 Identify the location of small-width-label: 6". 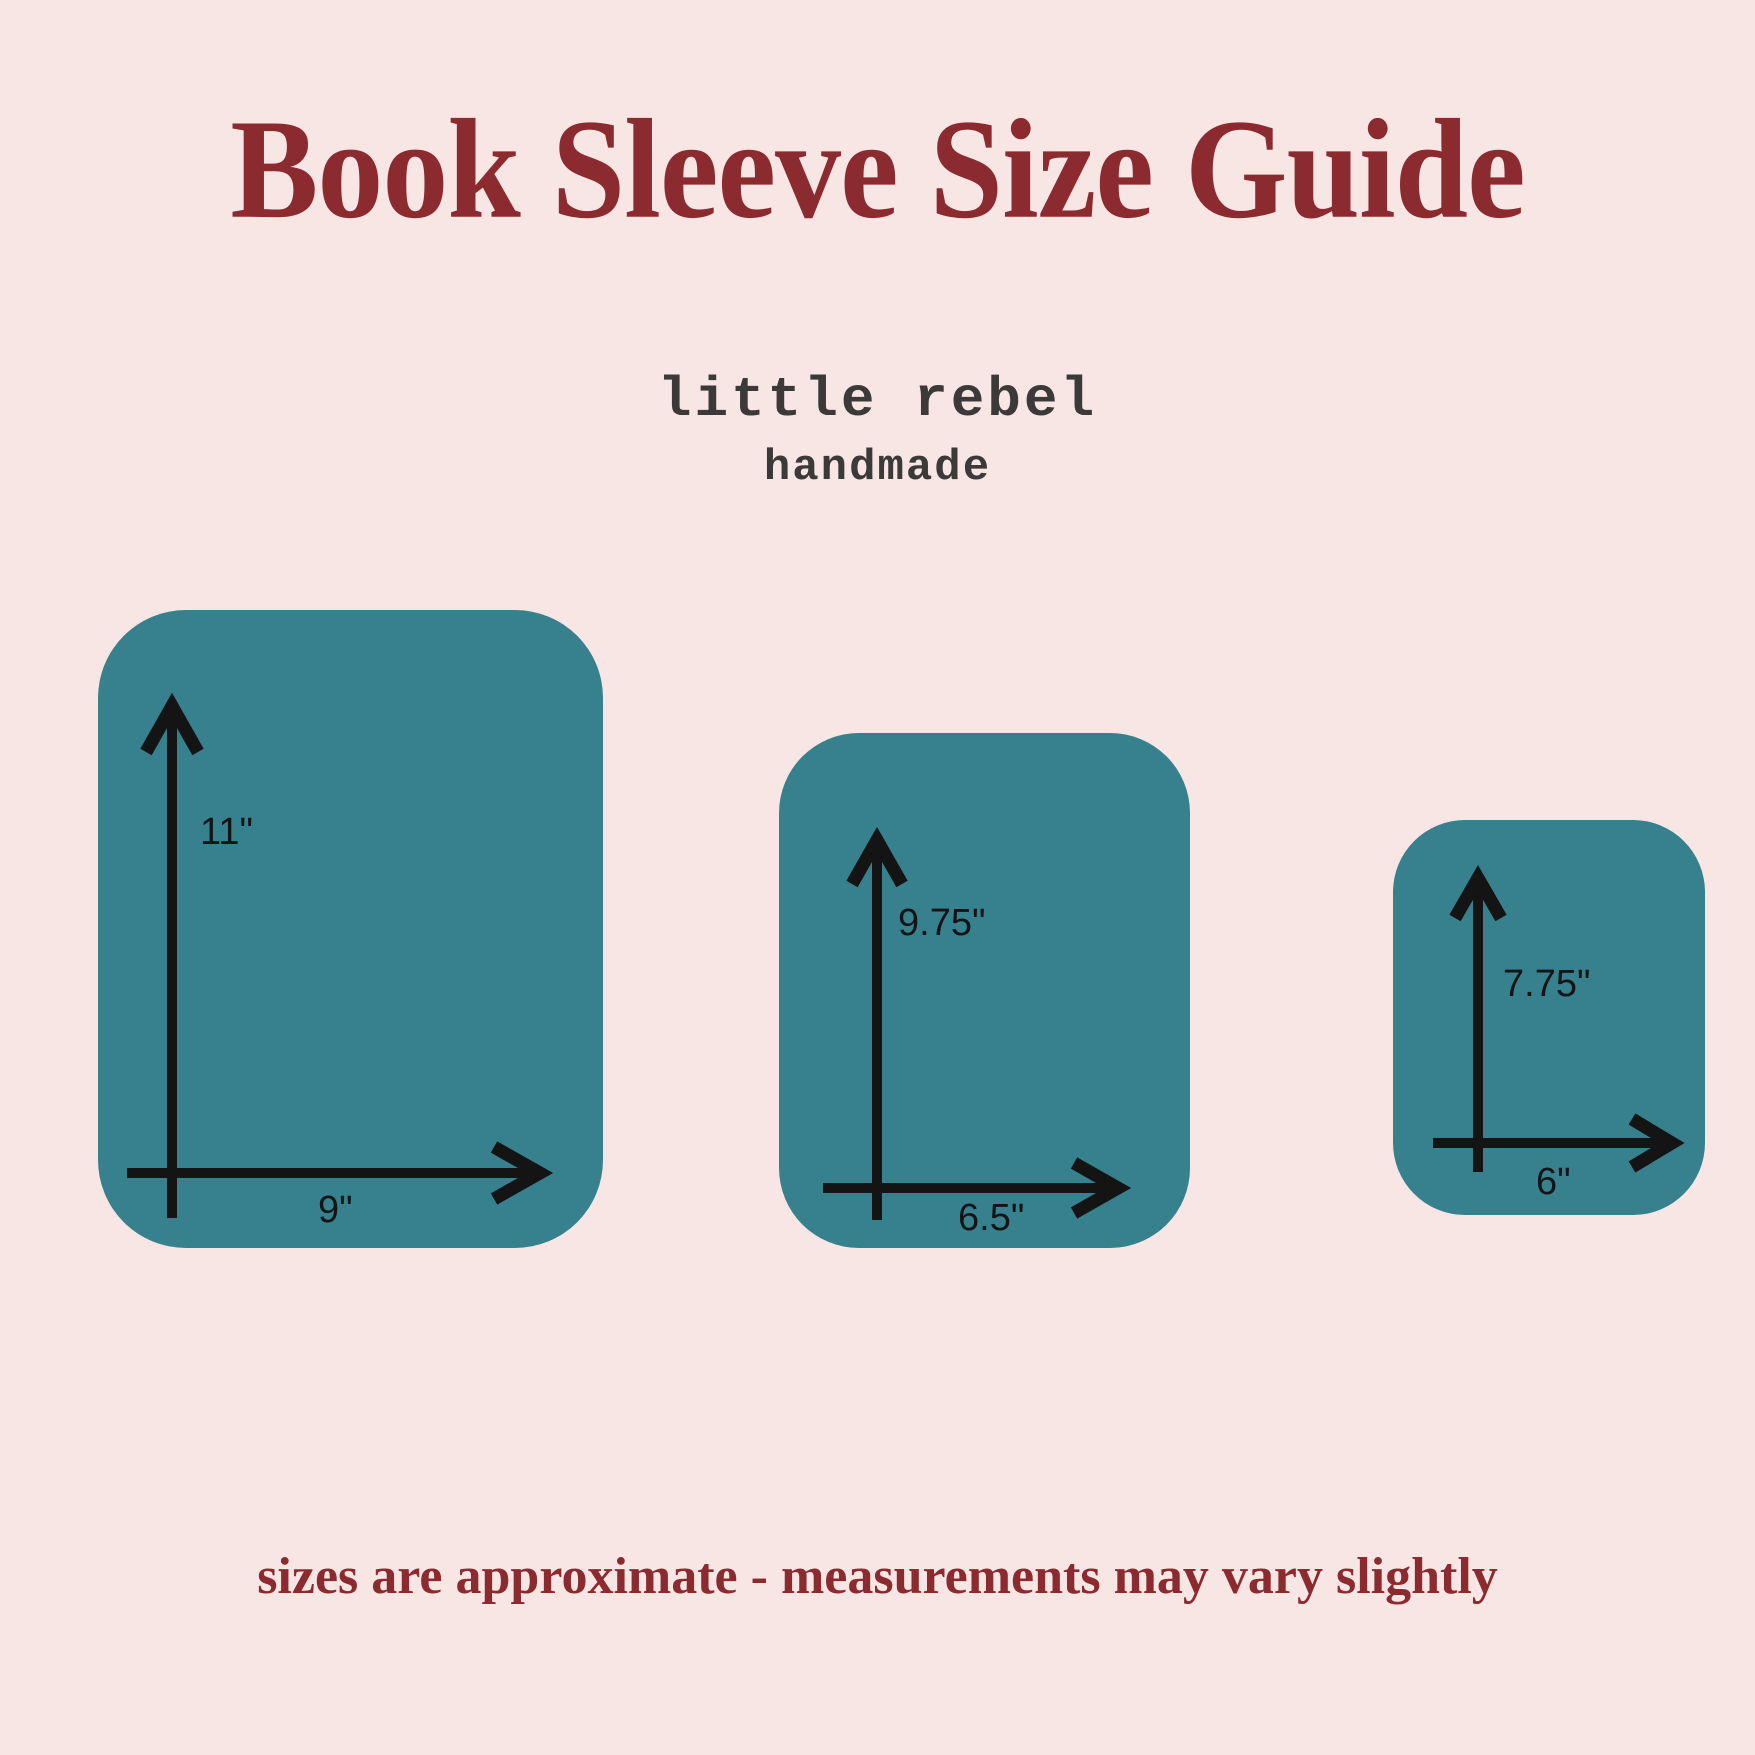
(1553, 1182).